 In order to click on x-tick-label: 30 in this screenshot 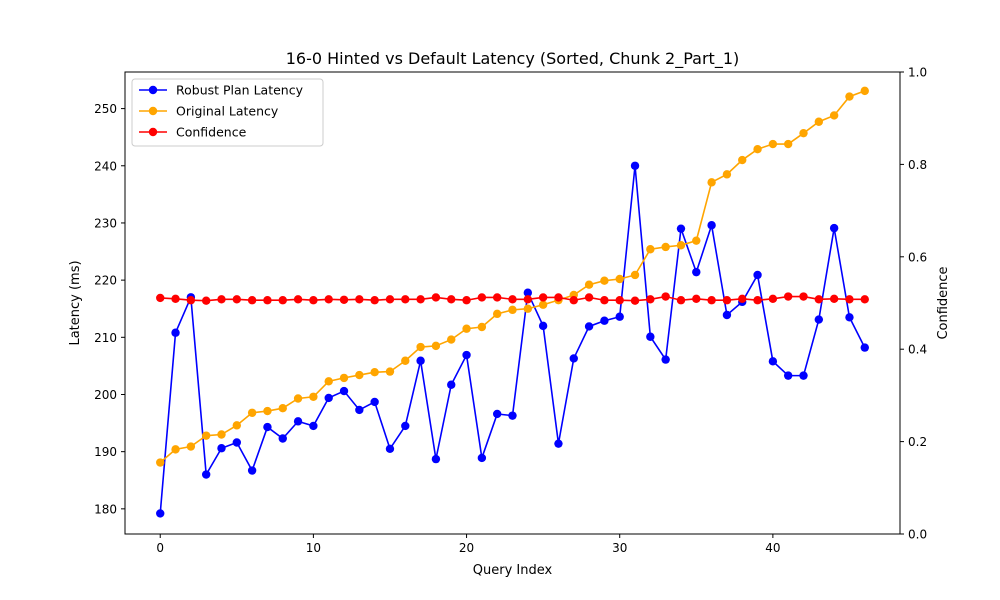, I will do `click(619, 548)`.